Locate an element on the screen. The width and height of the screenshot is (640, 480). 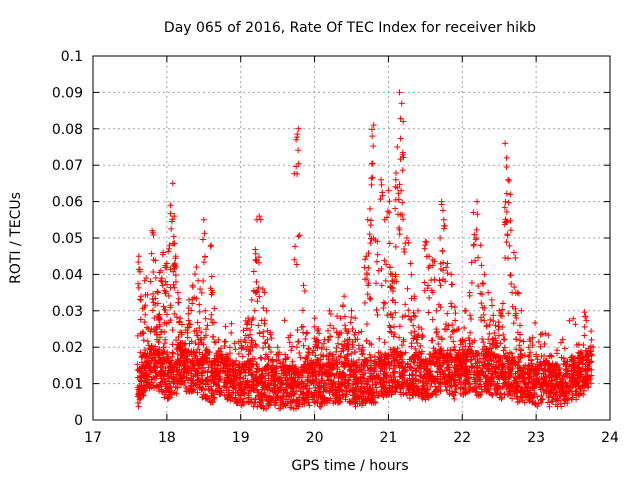
y-tick-label: 0.05 is located at coordinates (67, 239).